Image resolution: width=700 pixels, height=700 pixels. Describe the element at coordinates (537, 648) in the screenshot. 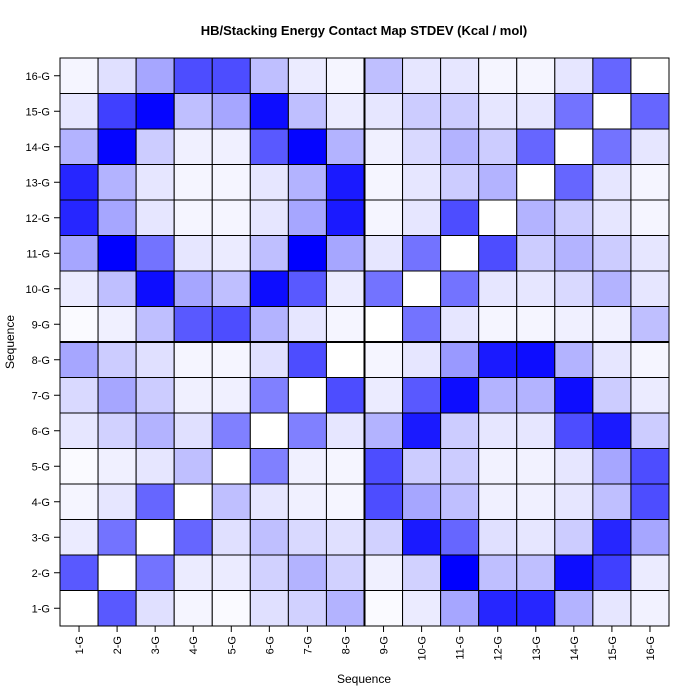

I see `x-tick-label: 13-G` at that location.